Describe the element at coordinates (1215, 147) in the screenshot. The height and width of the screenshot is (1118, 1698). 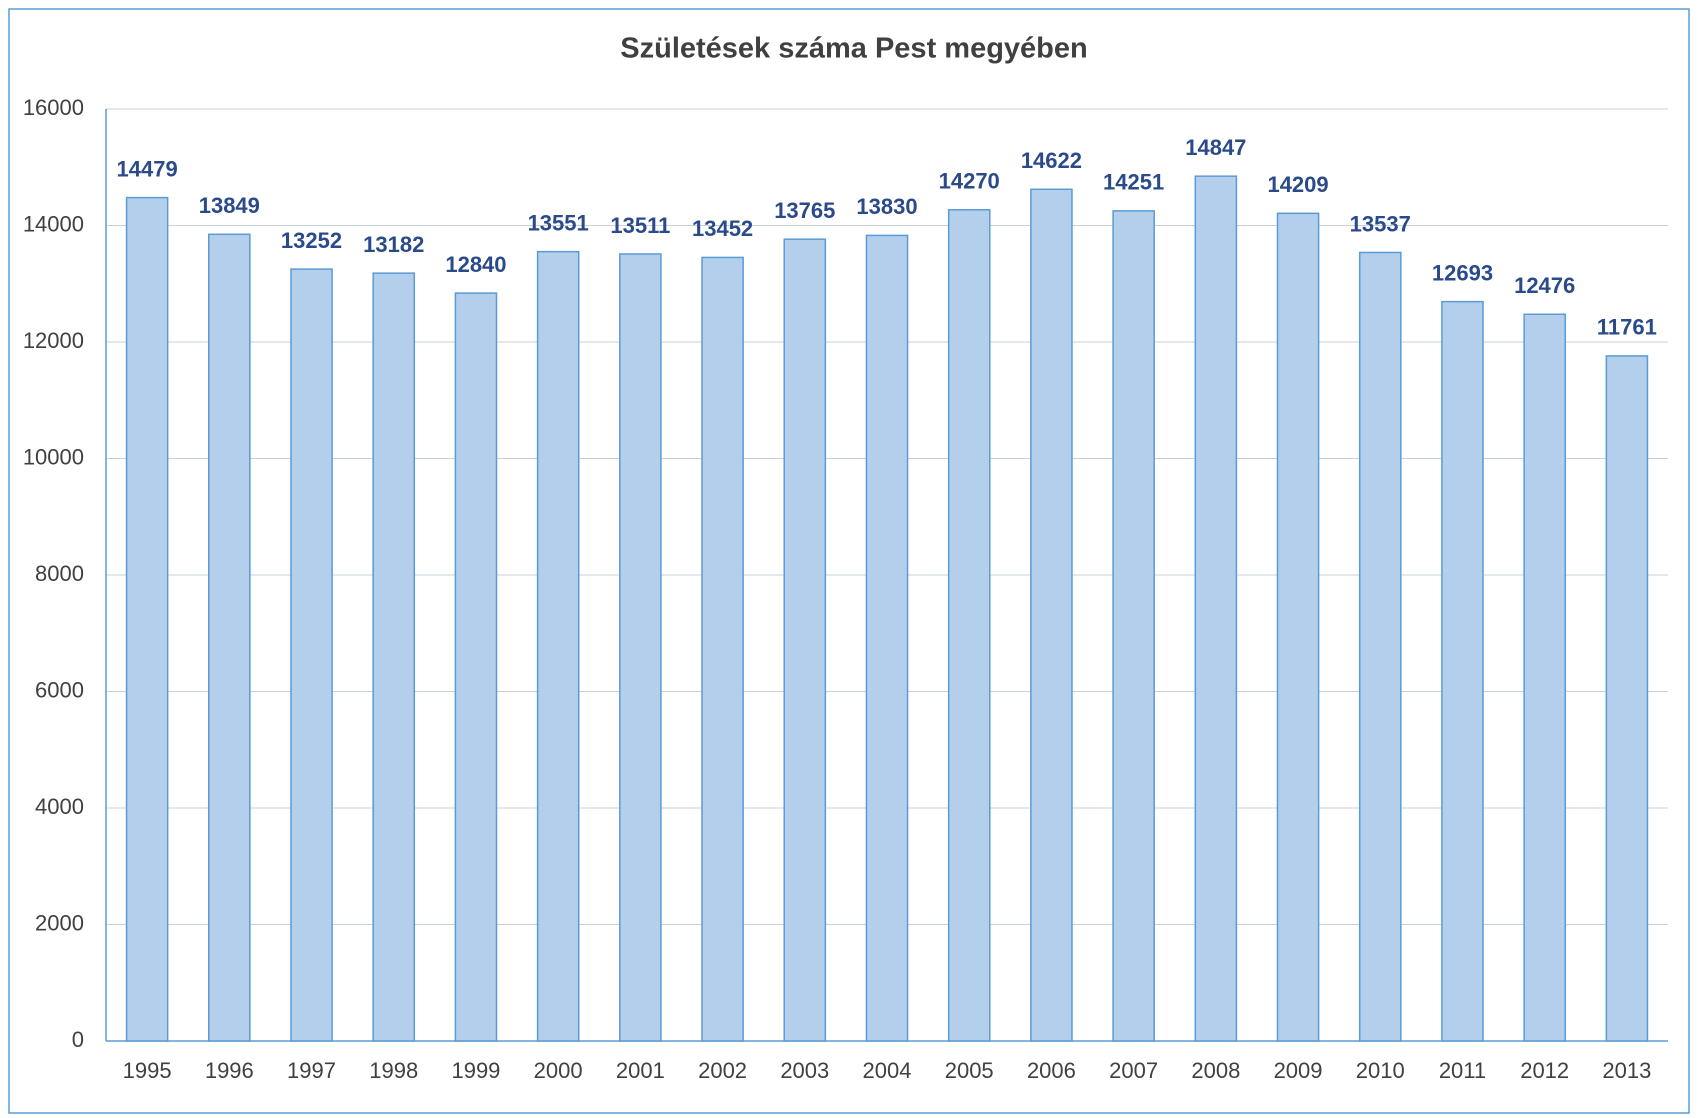
I see `data-label: 14847` at that location.